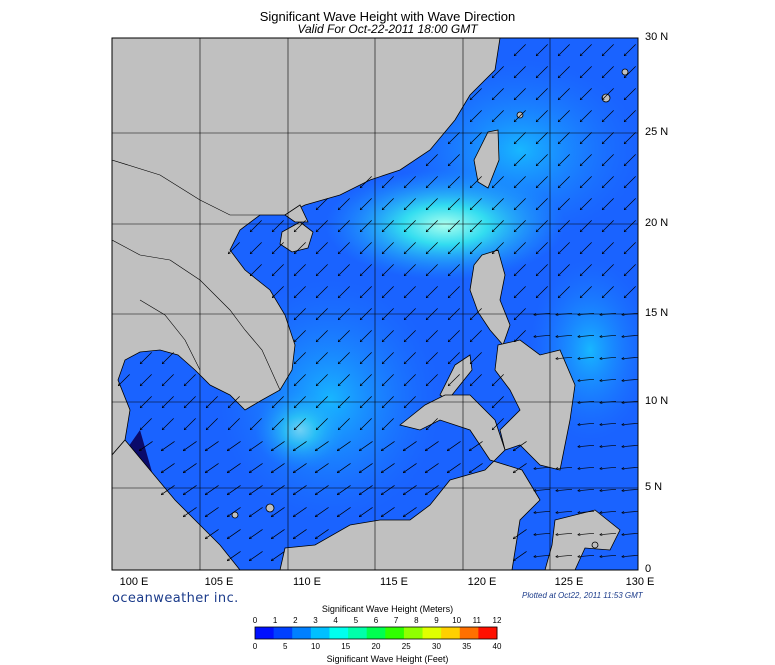  I want to click on lat-label-5n: 5 N, so click(654, 487).